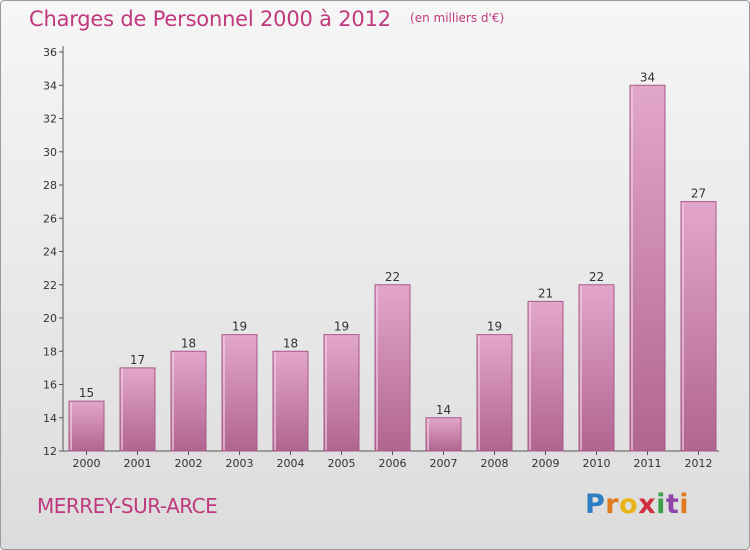 The image size is (750, 550). Describe the element at coordinates (240, 463) in the screenshot. I see `x-tick-label: 2003` at that location.